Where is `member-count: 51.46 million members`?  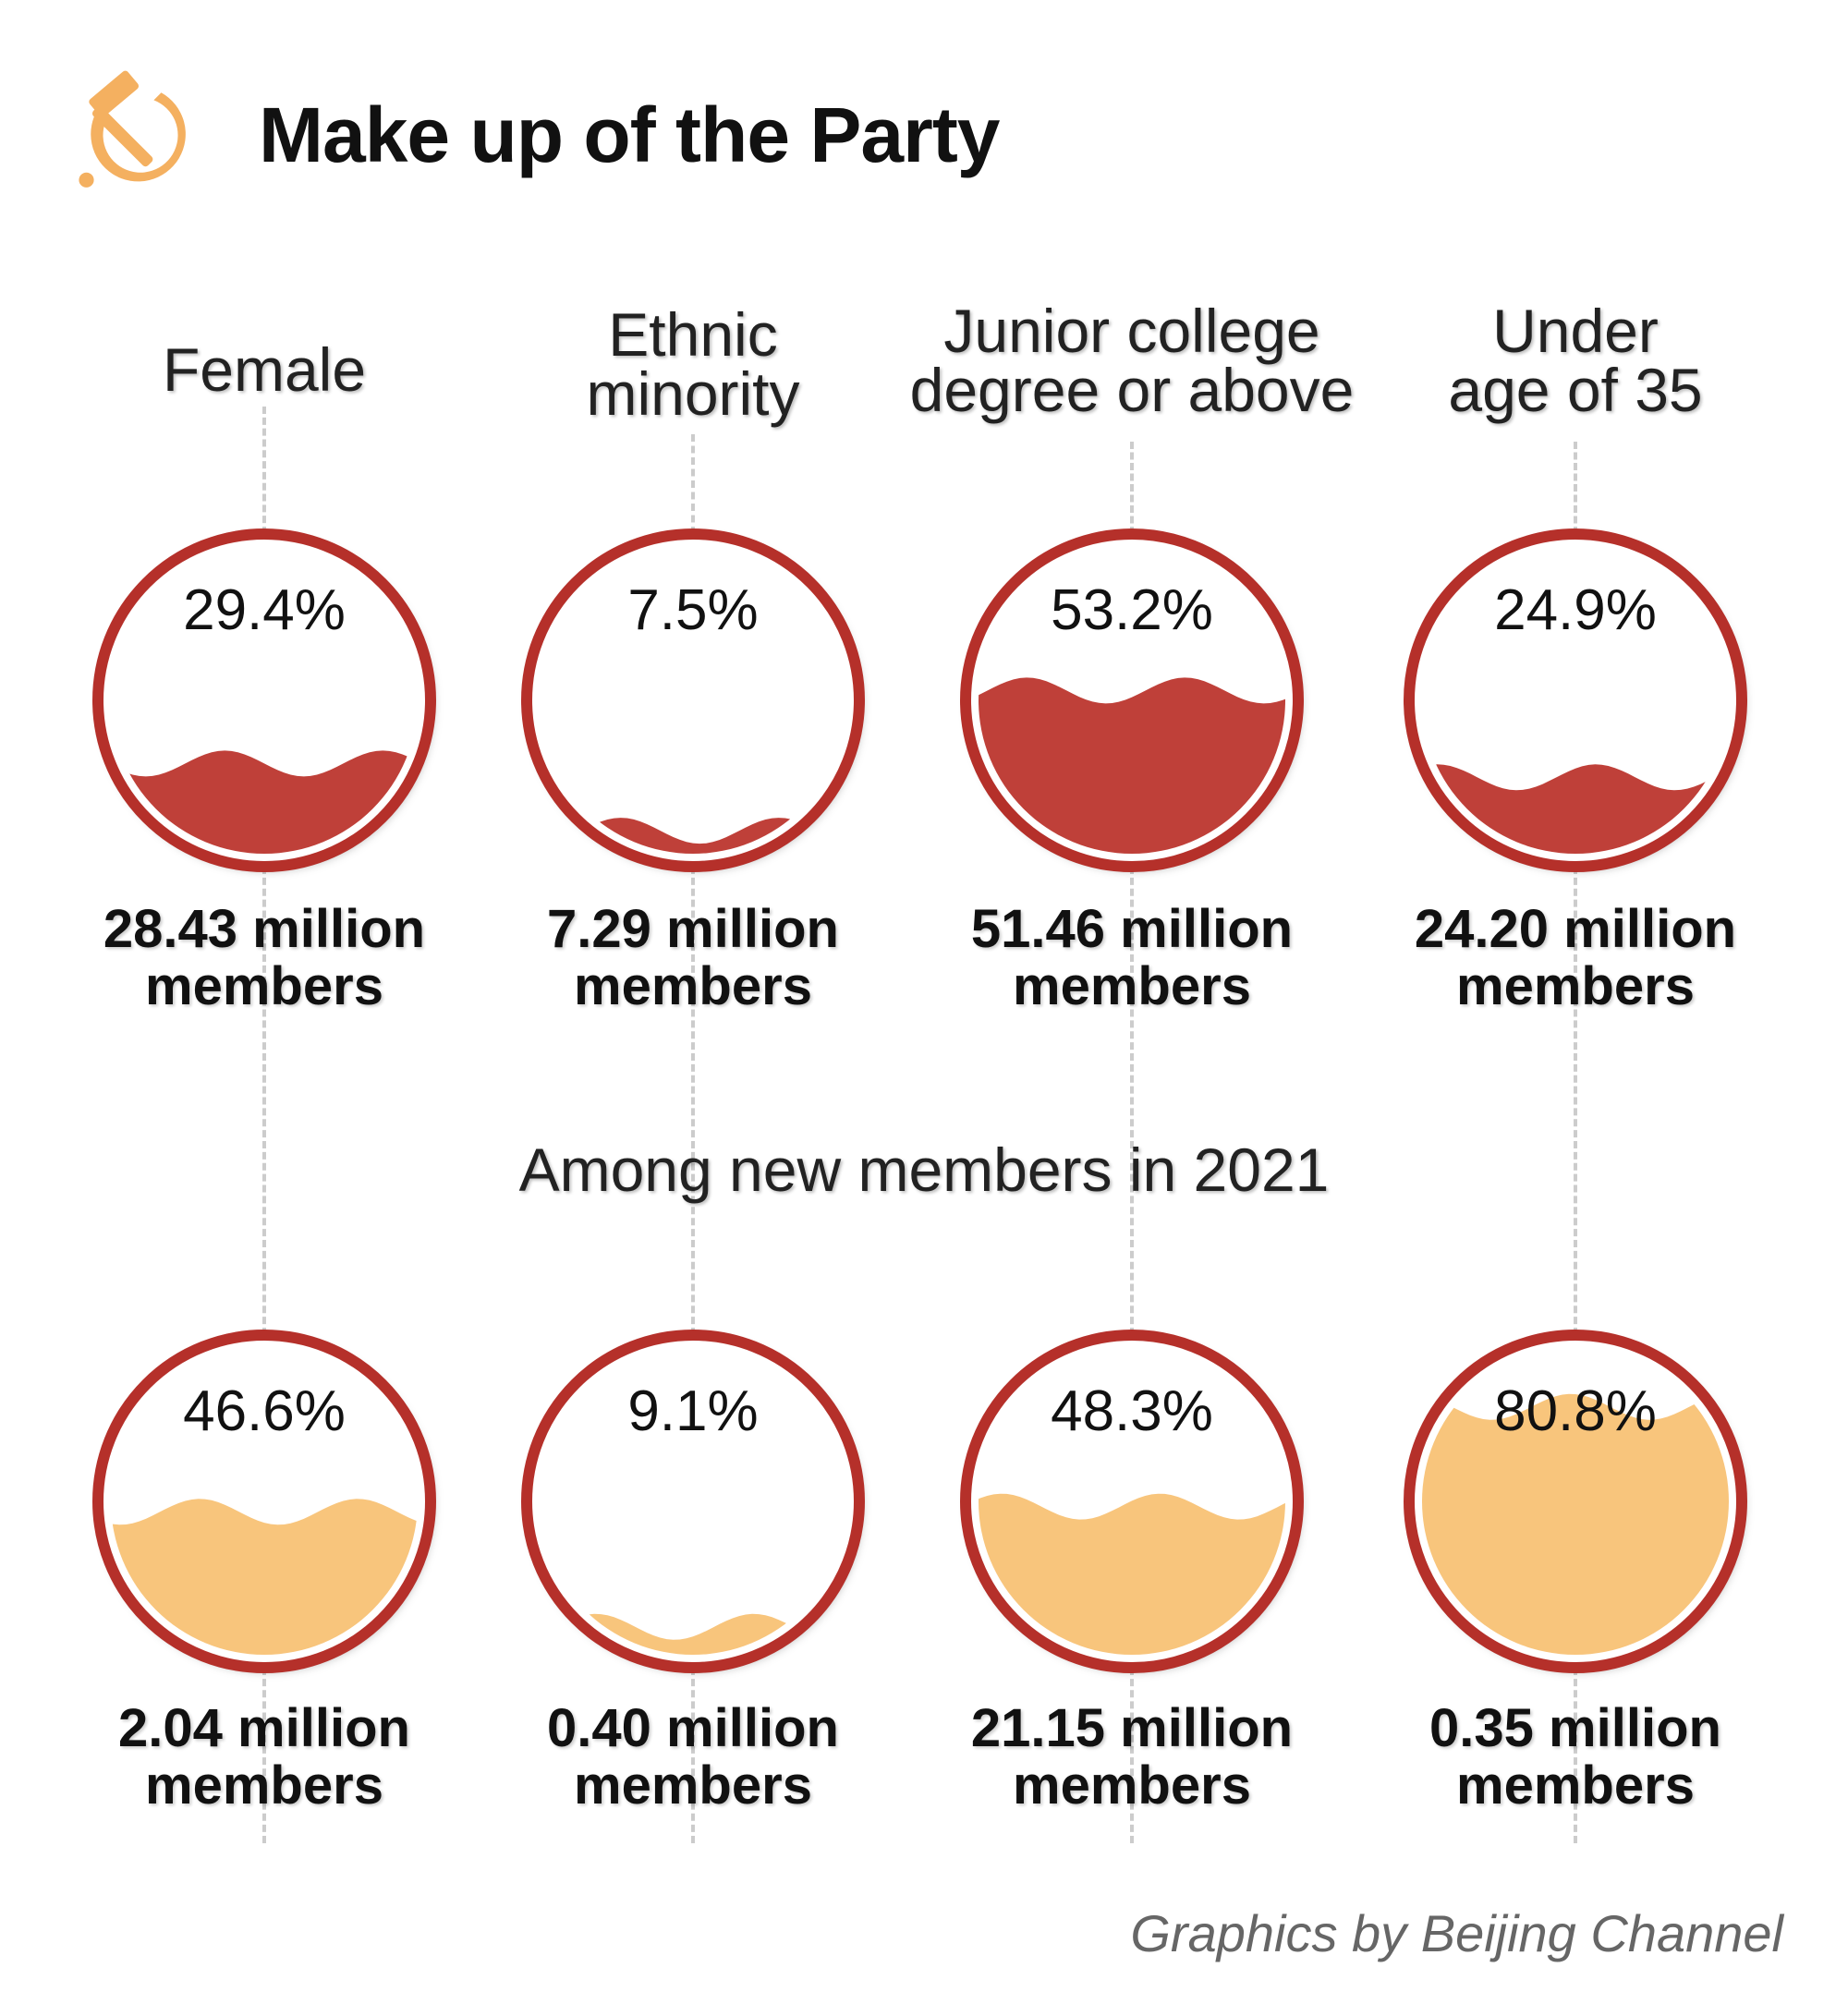 member-count: 51.46 million members is located at coordinates (1132, 958).